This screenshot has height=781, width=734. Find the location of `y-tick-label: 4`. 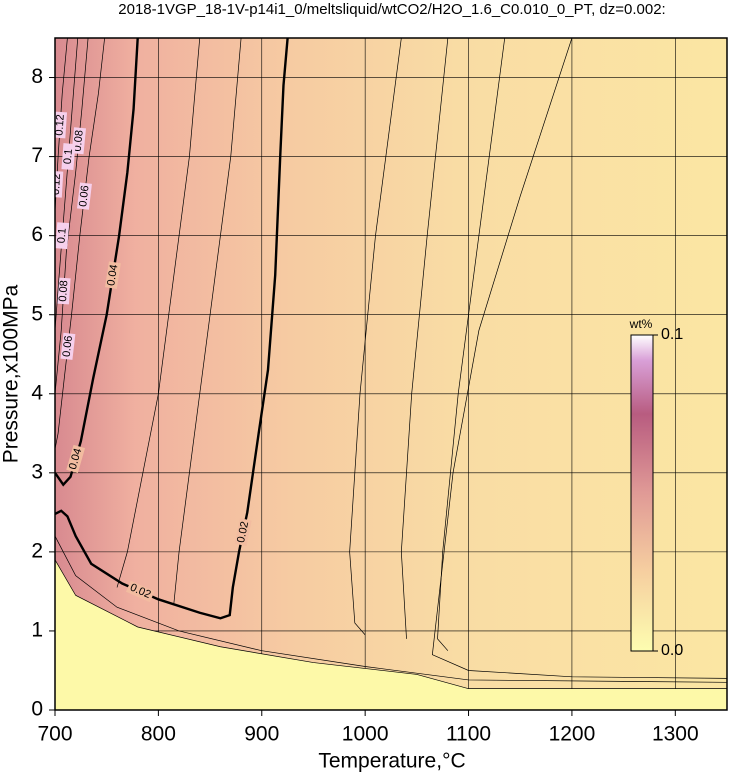

y-tick-label: 4 is located at coordinates (37, 392).